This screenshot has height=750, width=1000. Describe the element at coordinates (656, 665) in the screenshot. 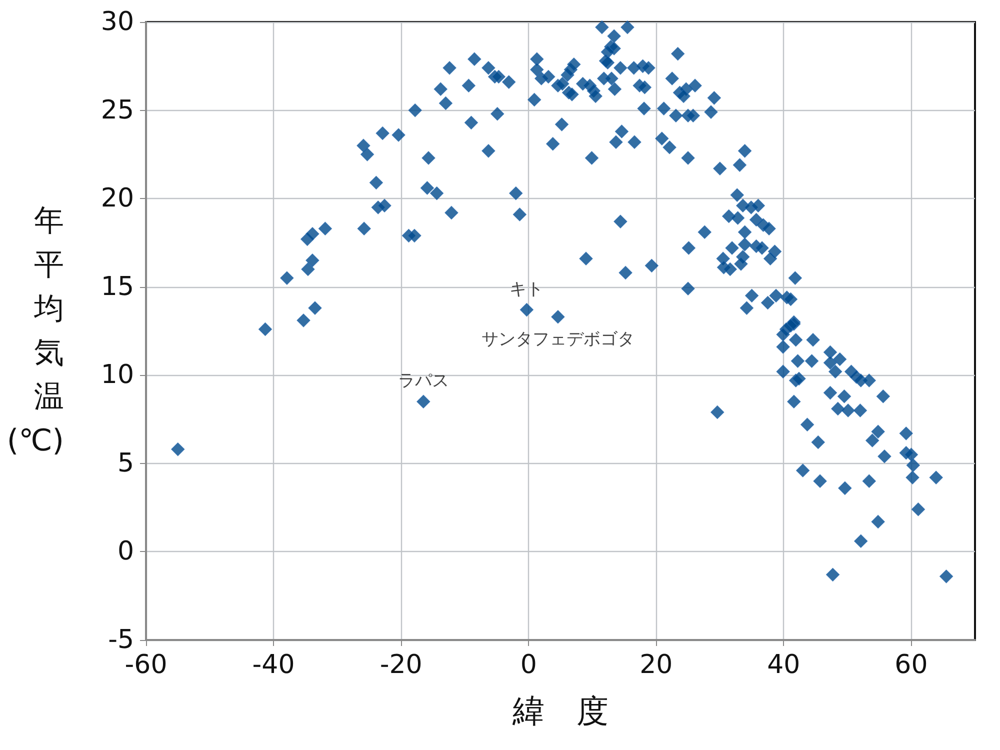

I see `x-tick-label: 20` at that location.